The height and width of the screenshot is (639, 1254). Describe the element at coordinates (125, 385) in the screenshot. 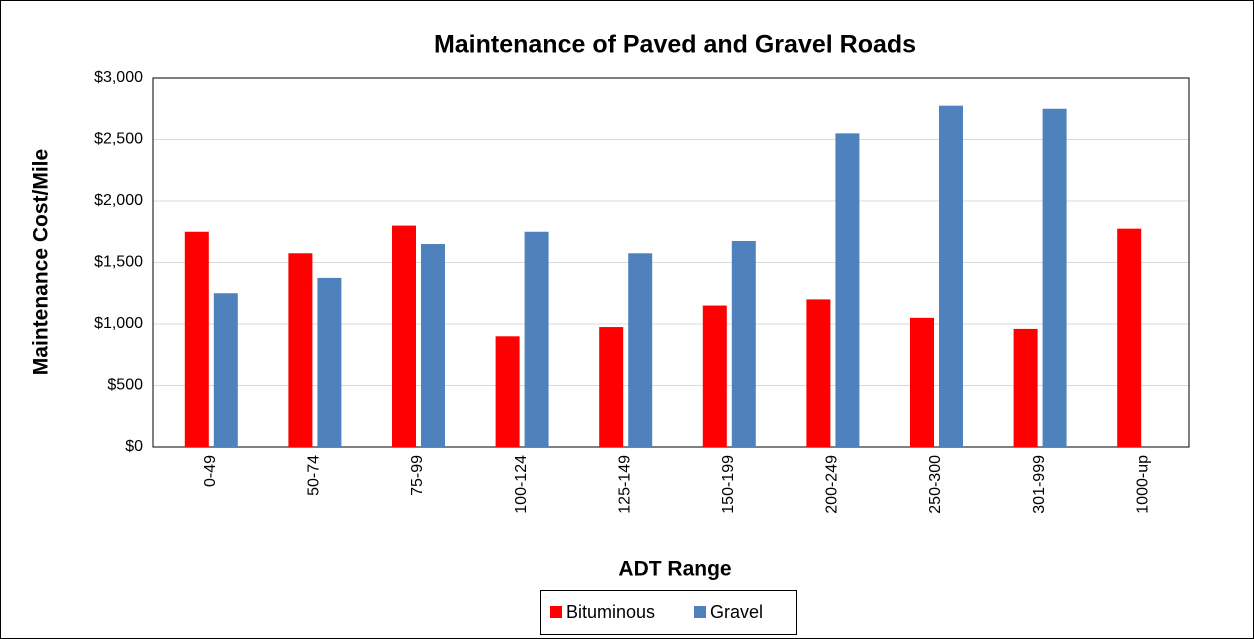

I see `y-tick-label: $500` at that location.